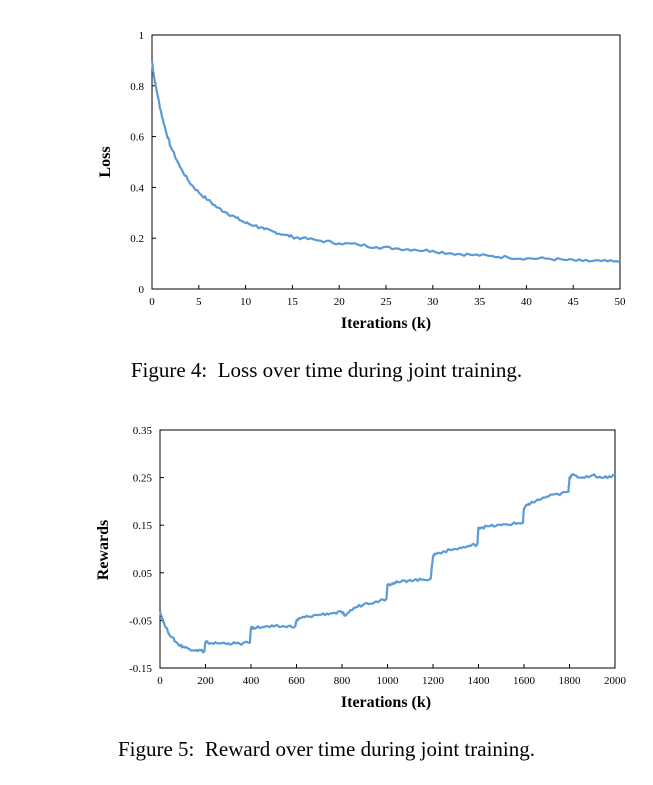 Image resolution: width=653 pixels, height=785 pixels. I want to click on reward-x-tick-label: 1400, so click(479, 681).